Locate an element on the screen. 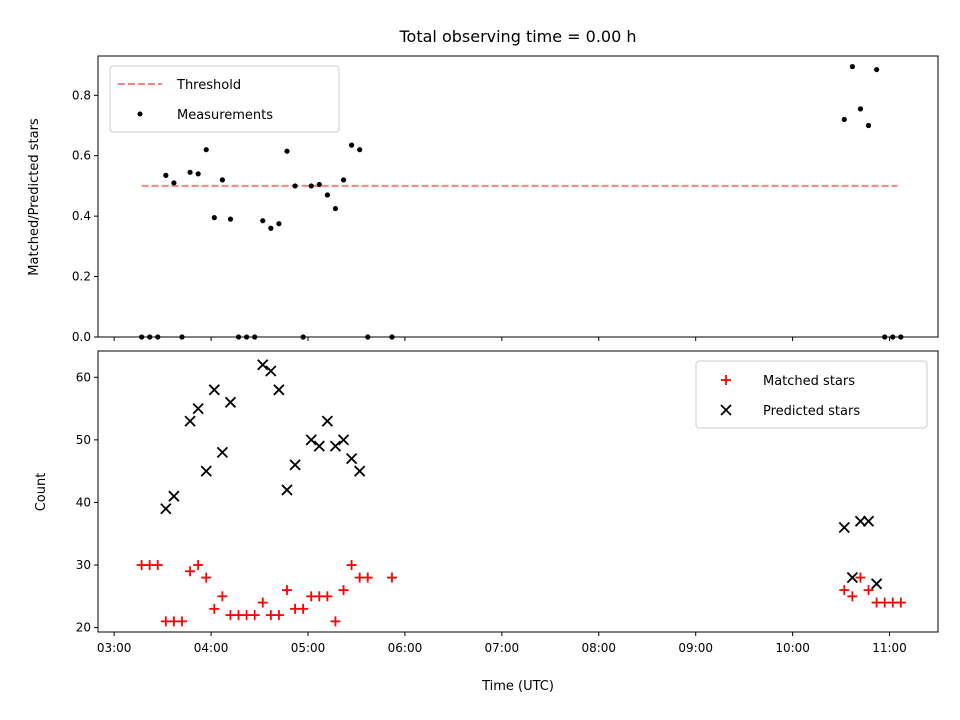 The image size is (960, 720). legend-measurements-label: Measurements is located at coordinates (225, 115).